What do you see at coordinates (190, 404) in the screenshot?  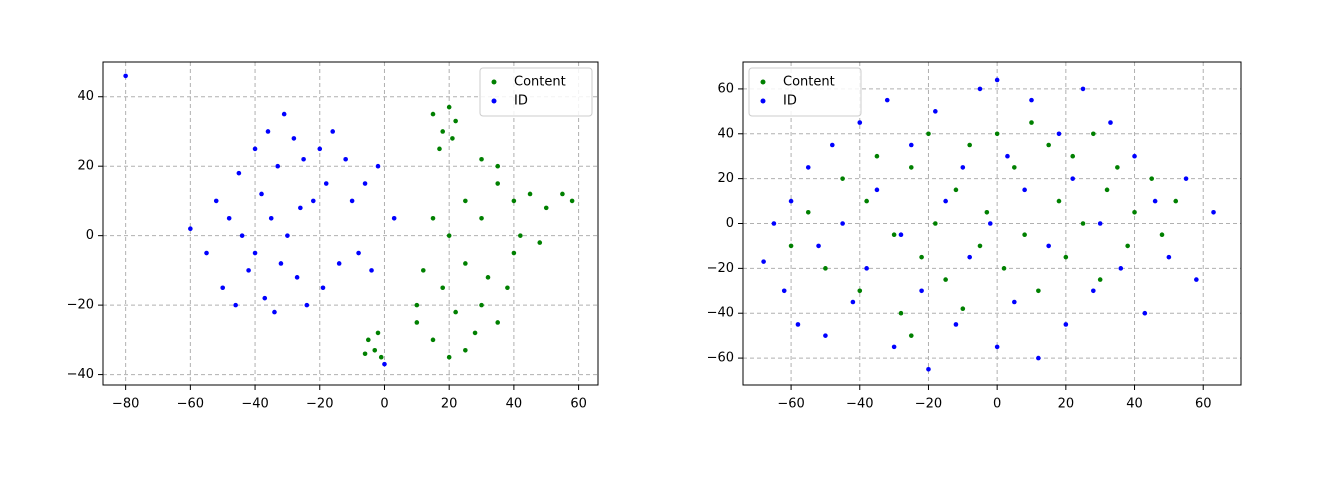 I see `x-tick-label: −60` at bounding box center [190, 404].